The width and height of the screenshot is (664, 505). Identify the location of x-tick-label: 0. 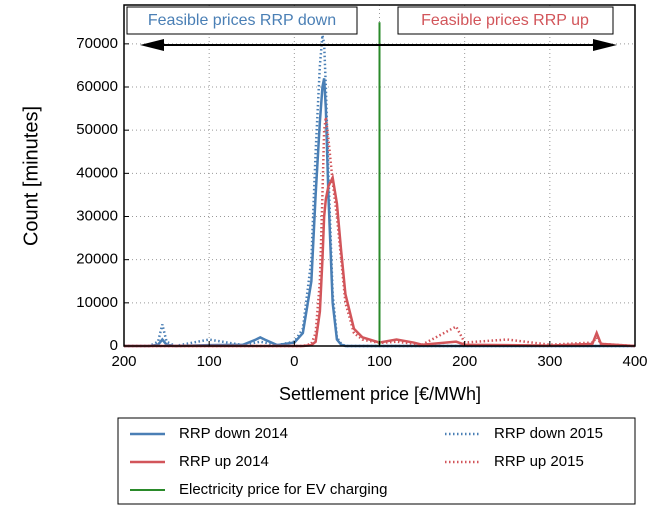
(294, 361).